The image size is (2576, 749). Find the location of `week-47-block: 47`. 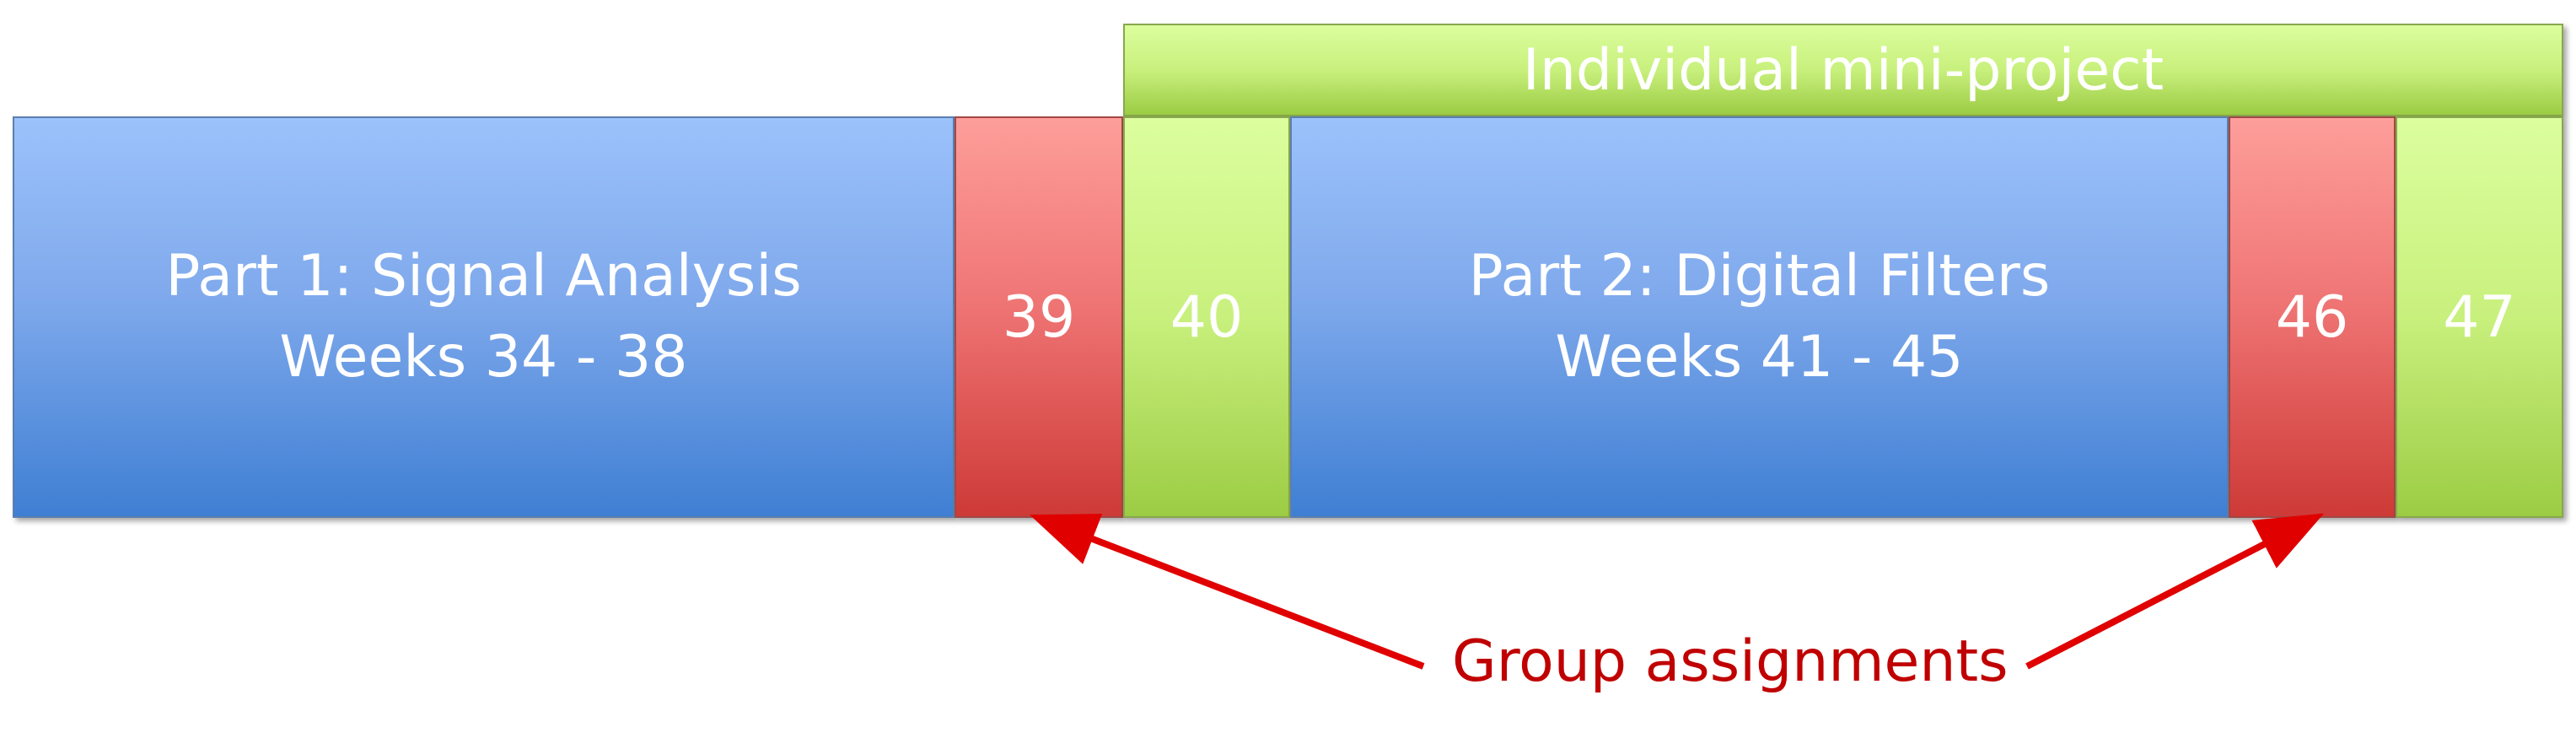

week-47-block: 47 is located at coordinates (2479, 317).